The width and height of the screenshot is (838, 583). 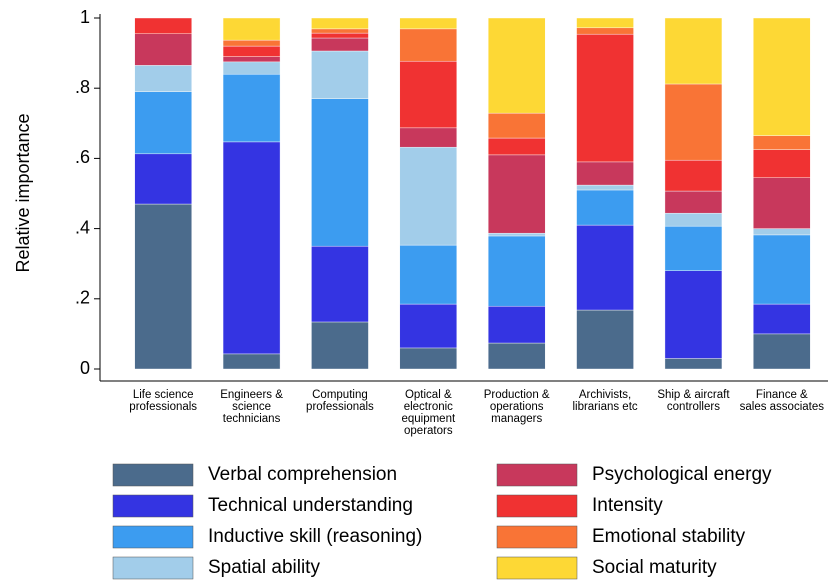 I want to click on x-tick-label-line: electronic, so click(x=428, y=407).